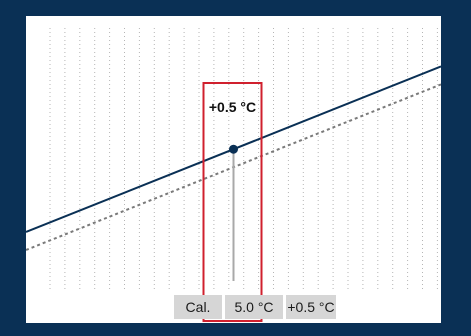 The width and height of the screenshot is (471, 336). What do you see at coordinates (232, 202) in the screenshot?
I see `calibration-highlight-box` at bounding box center [232, 202].